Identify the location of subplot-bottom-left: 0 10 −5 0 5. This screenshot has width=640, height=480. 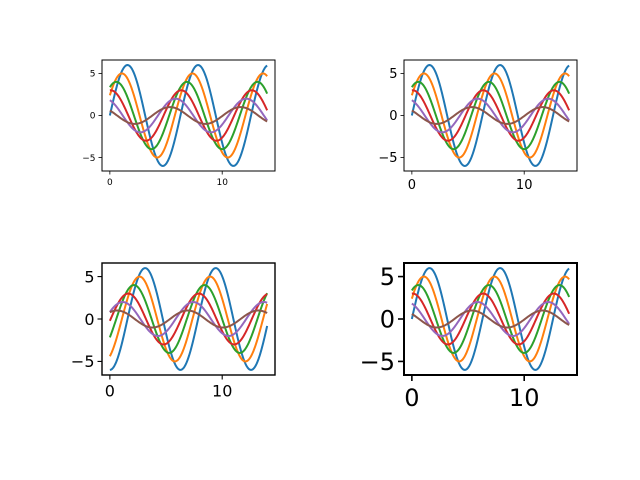
(173, 331).